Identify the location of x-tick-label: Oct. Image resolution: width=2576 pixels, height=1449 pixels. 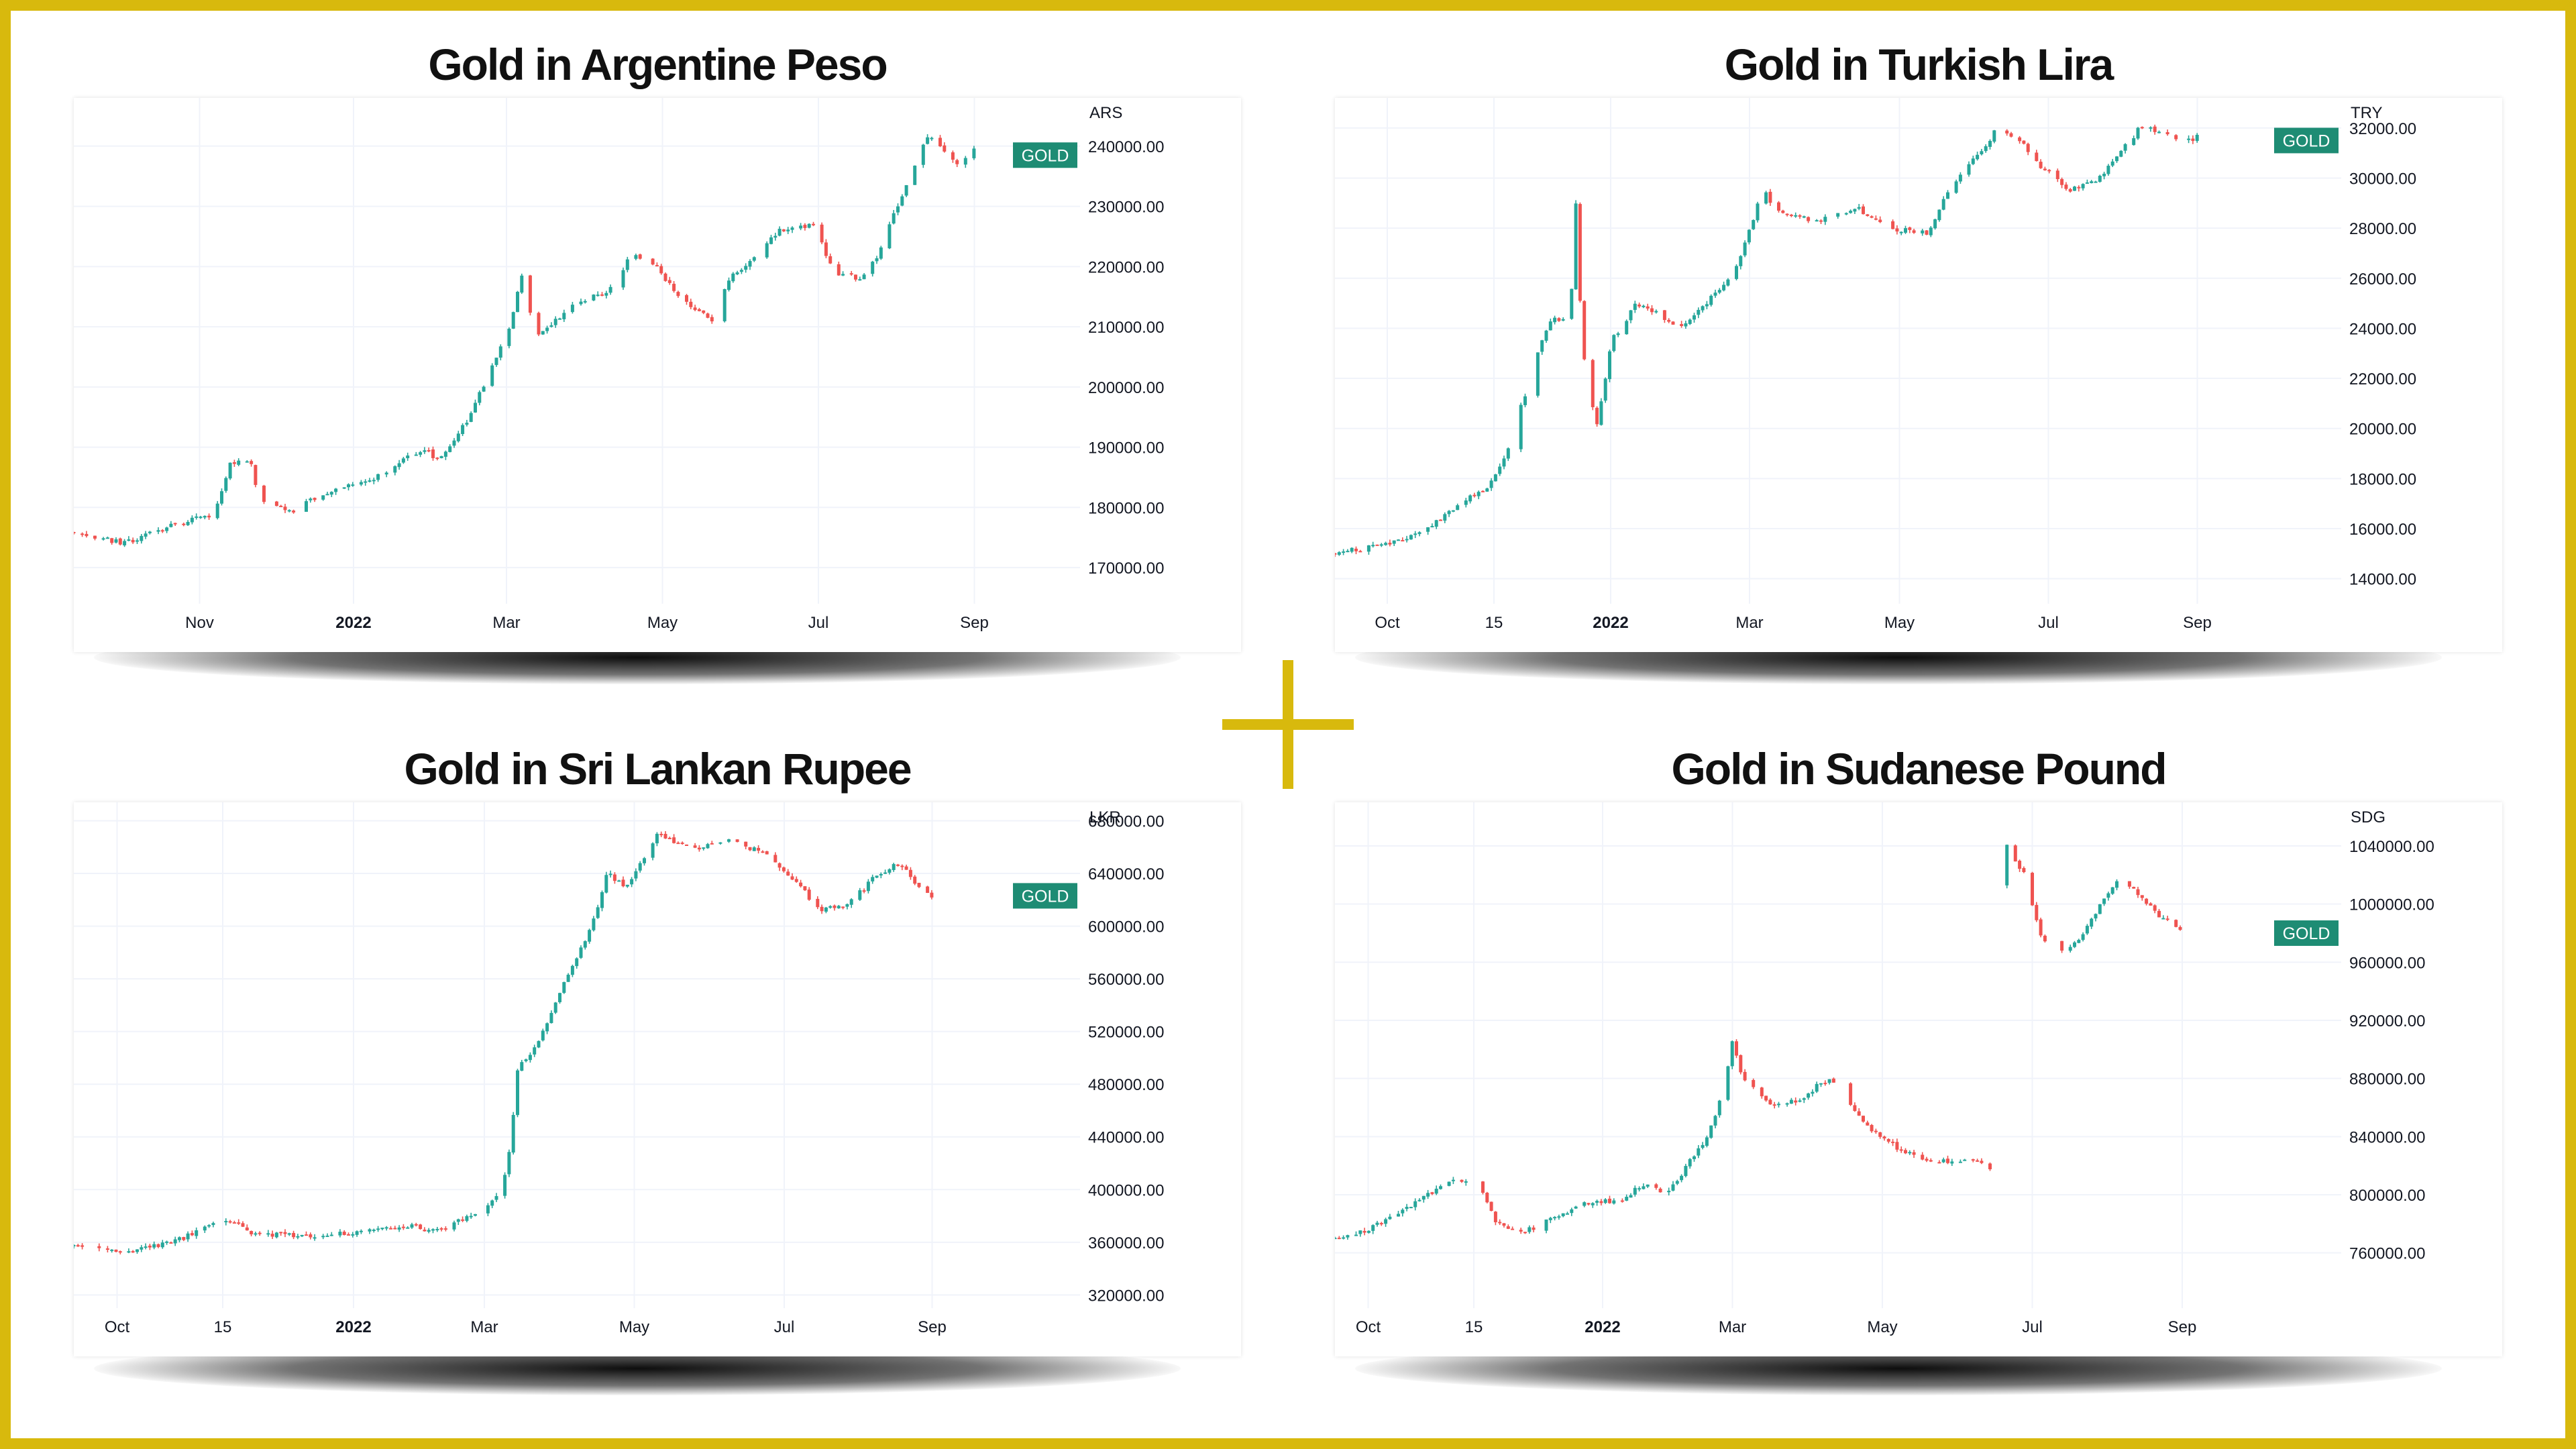
(1368, 1327).